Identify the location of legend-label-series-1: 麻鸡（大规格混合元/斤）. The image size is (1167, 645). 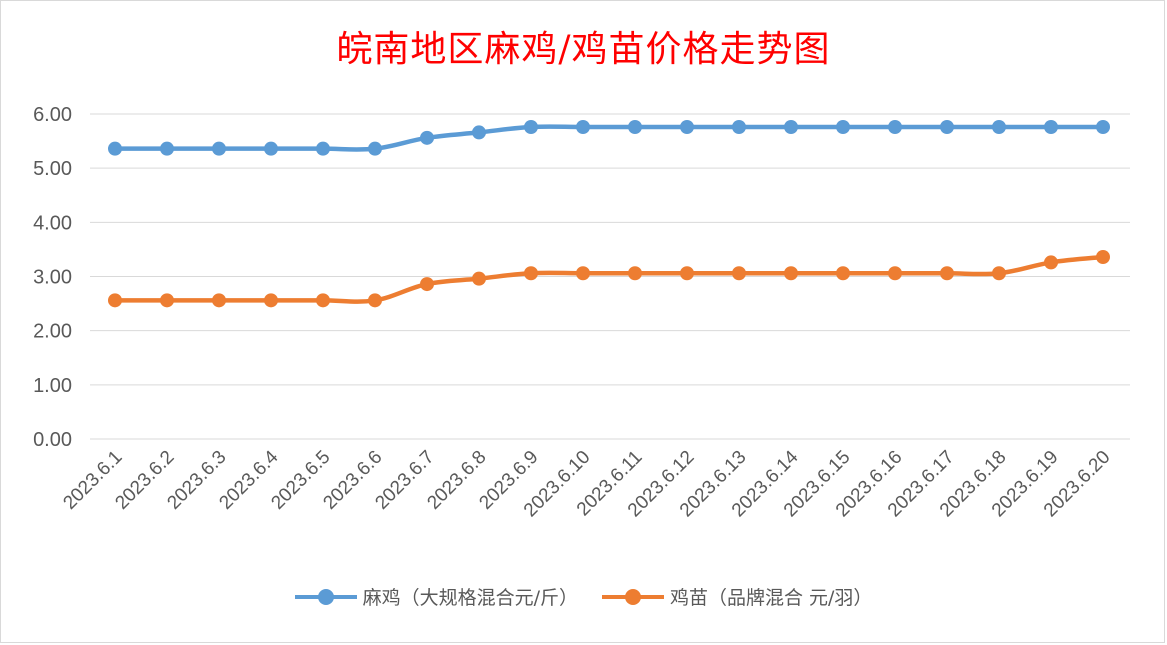
(470, 598).